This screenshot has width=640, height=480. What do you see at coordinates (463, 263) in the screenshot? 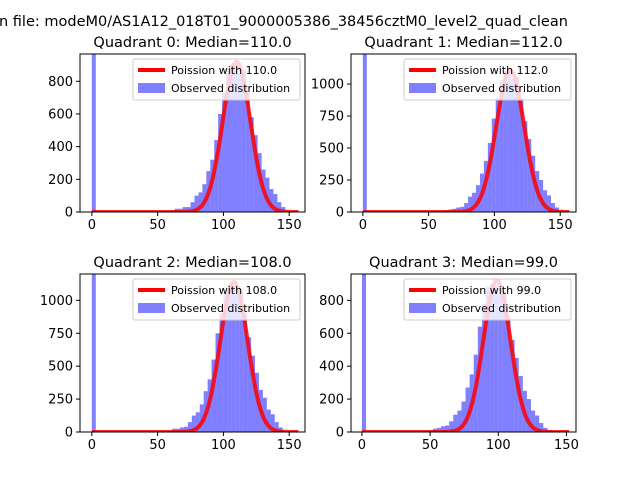
I see `subplot-title: Quadrant 3: Median=99.0` at bounding box center [463, 263].